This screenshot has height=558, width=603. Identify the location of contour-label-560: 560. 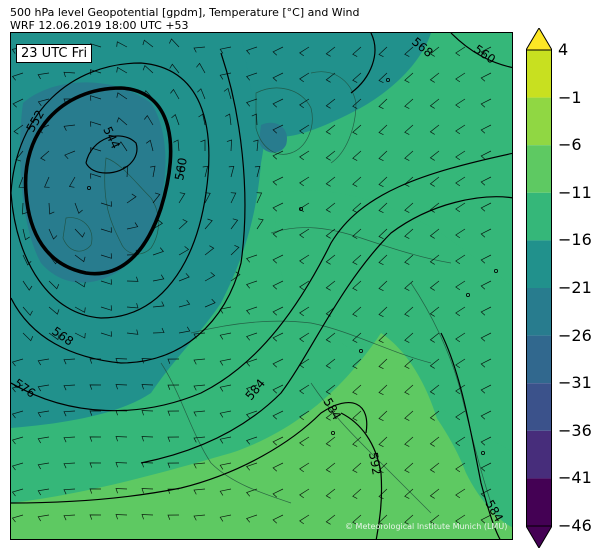
(181, 169).